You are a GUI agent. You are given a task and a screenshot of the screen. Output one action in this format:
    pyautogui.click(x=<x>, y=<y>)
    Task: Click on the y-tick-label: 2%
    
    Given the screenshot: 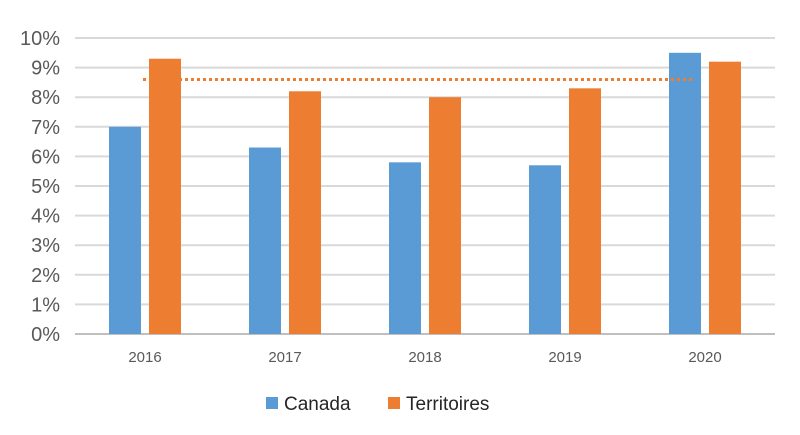 What is the action you would take?
    pyautogui.click(x=45, y=276)
    